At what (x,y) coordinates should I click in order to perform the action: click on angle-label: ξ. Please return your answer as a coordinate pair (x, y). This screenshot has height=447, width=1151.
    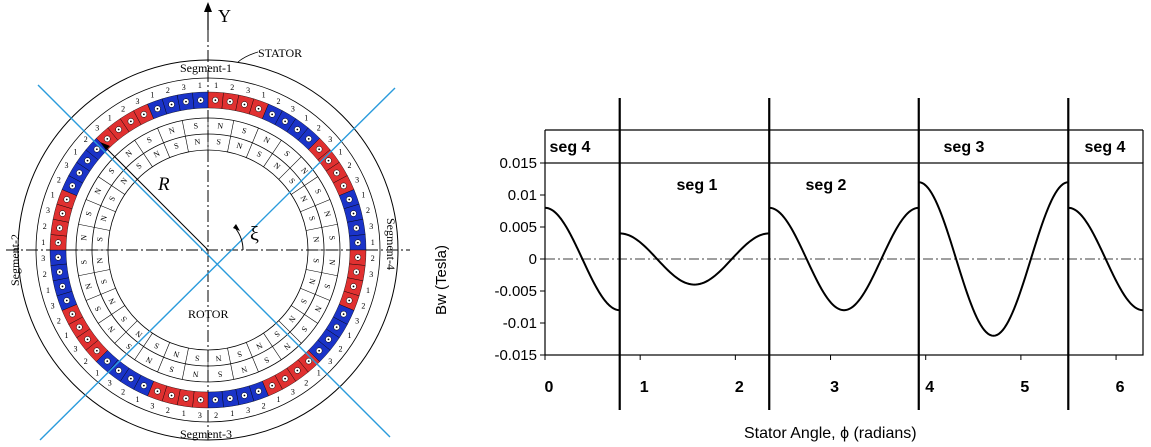
    Looking at the image, I should click on (254, 234).